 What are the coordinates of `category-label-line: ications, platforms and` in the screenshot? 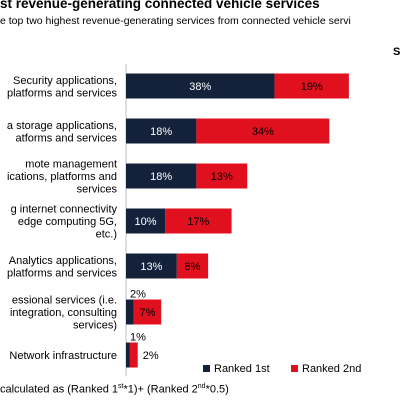 It's located at (62, 177).